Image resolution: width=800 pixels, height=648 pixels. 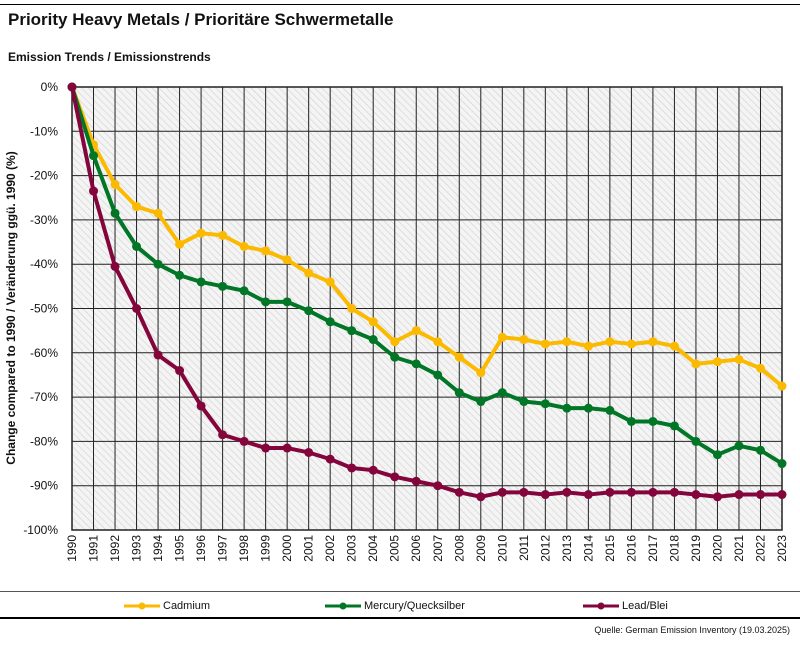 What do you see at coordinates (717, 548) in the screenshot?
I see `x-tick-label: 2020` at bounding box center [717, 548].